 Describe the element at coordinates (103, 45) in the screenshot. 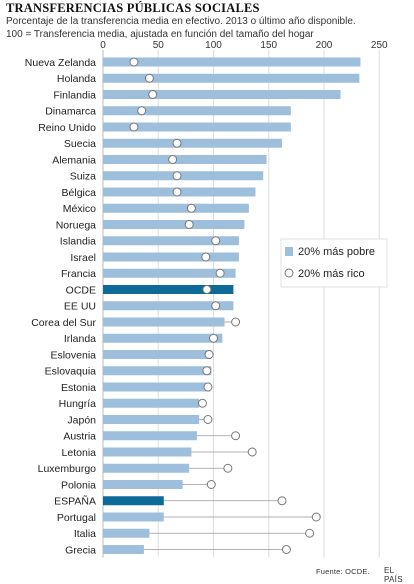

I see `x-tick-label: 0` at that location.